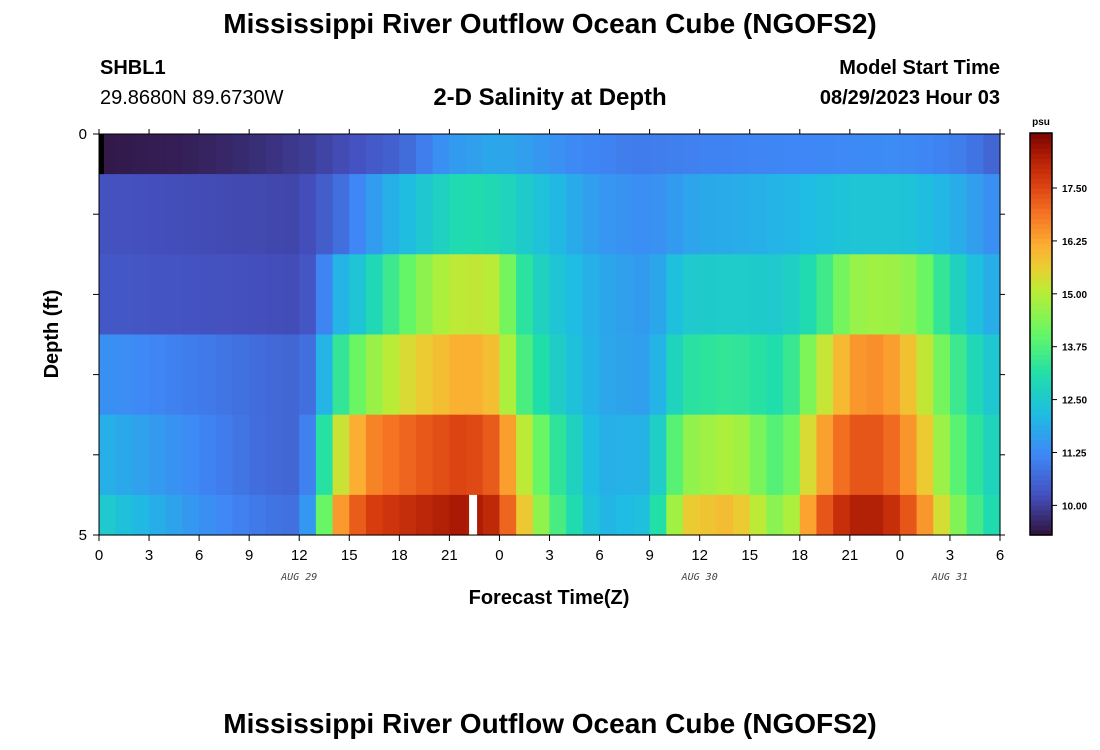  I want to click on x-axis-title: Forecast Time(Z), so click(549, 598).